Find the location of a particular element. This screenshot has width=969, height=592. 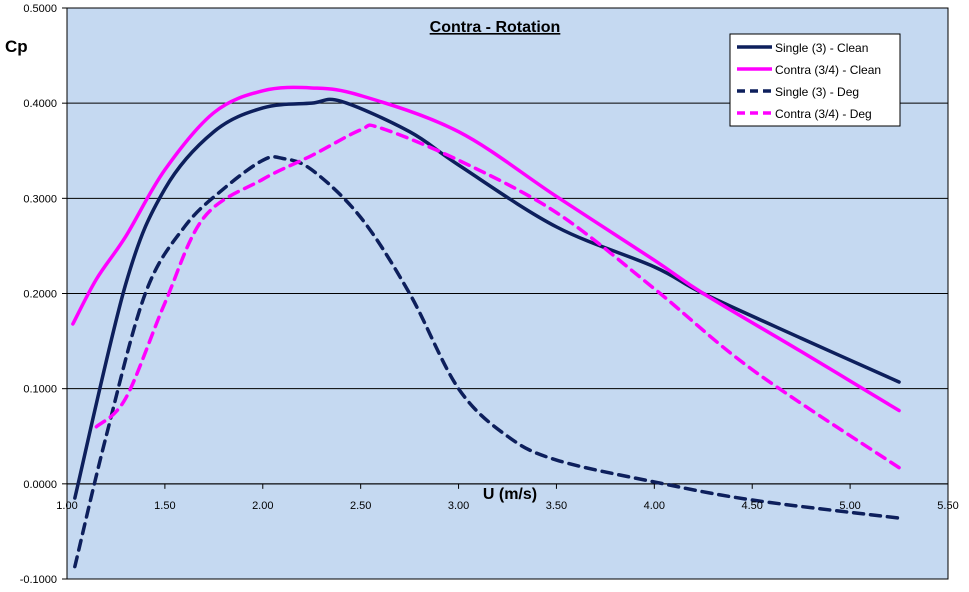

y-tick-label: 0.3000 is located at coordinates (40, 199).